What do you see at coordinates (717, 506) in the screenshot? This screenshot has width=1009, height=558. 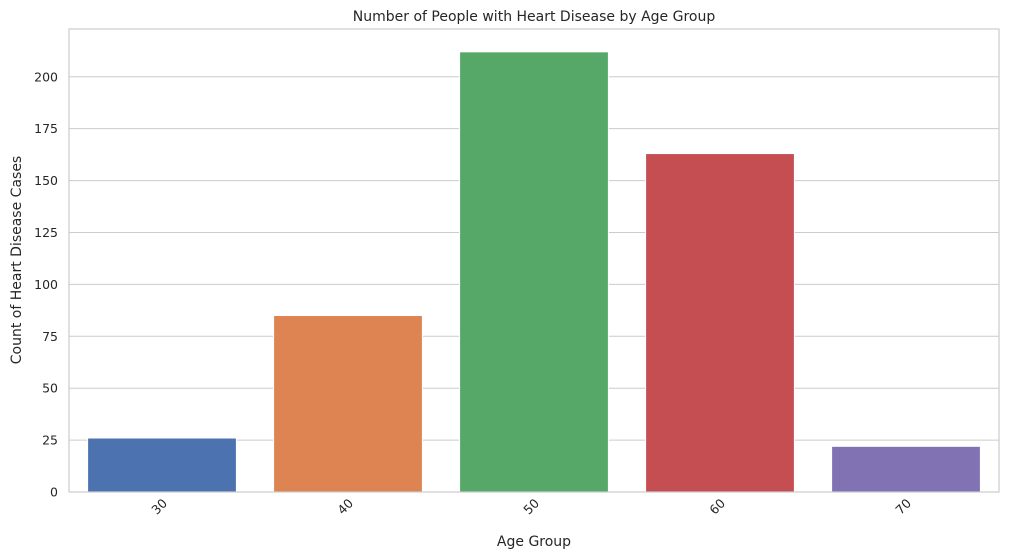 I see `x-tick-label: 60` at bounding box center [717, 506].